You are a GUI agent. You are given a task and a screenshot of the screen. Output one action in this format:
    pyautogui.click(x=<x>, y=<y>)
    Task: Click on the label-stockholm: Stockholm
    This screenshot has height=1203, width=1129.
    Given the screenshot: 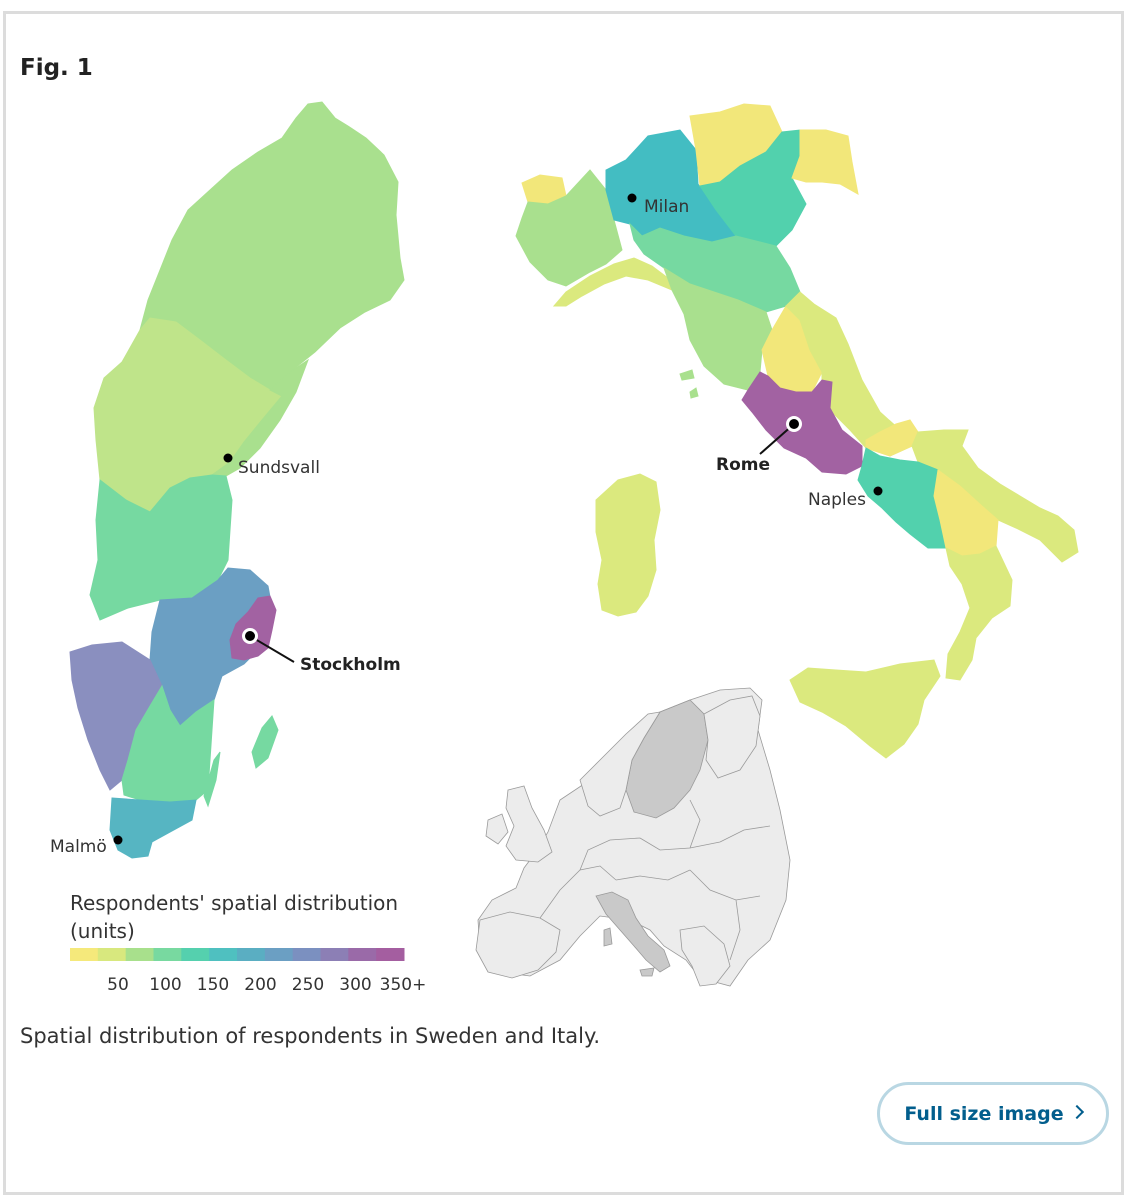 What is the action you would take?
    pyautogui.click(x=350, y=665)
    